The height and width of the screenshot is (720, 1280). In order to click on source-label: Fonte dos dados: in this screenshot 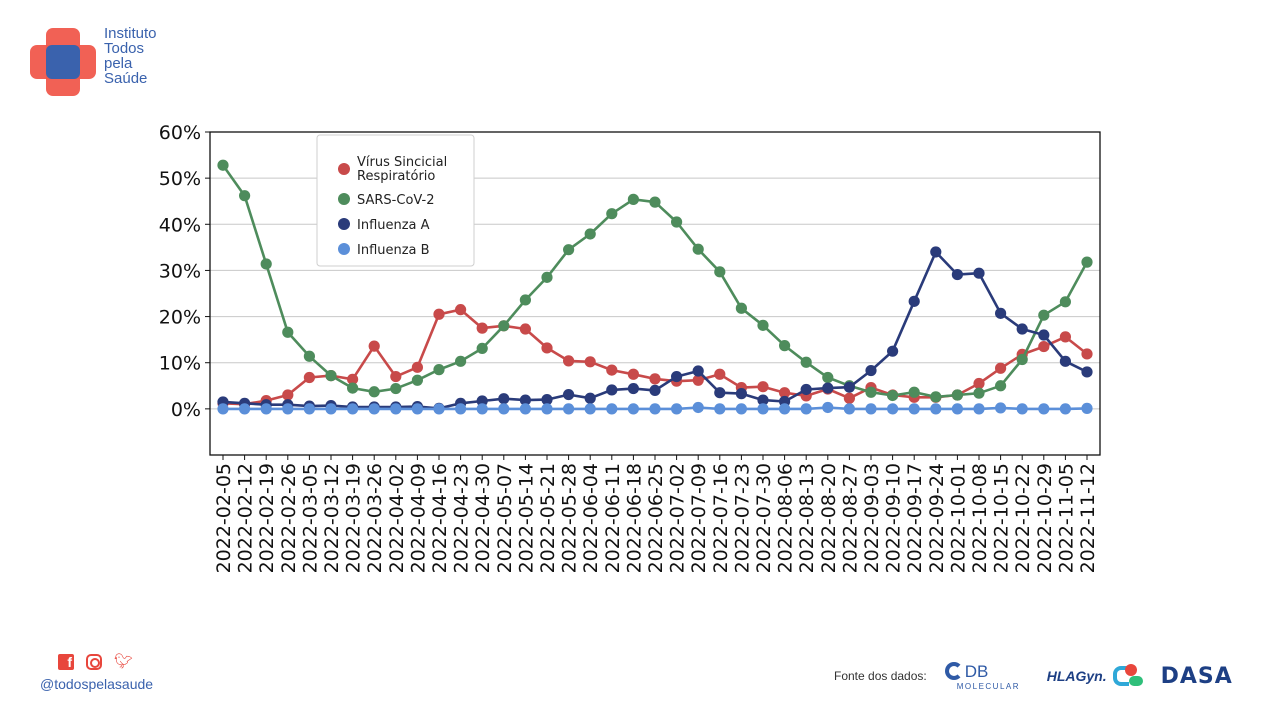, I will do `click(880, 676)`.